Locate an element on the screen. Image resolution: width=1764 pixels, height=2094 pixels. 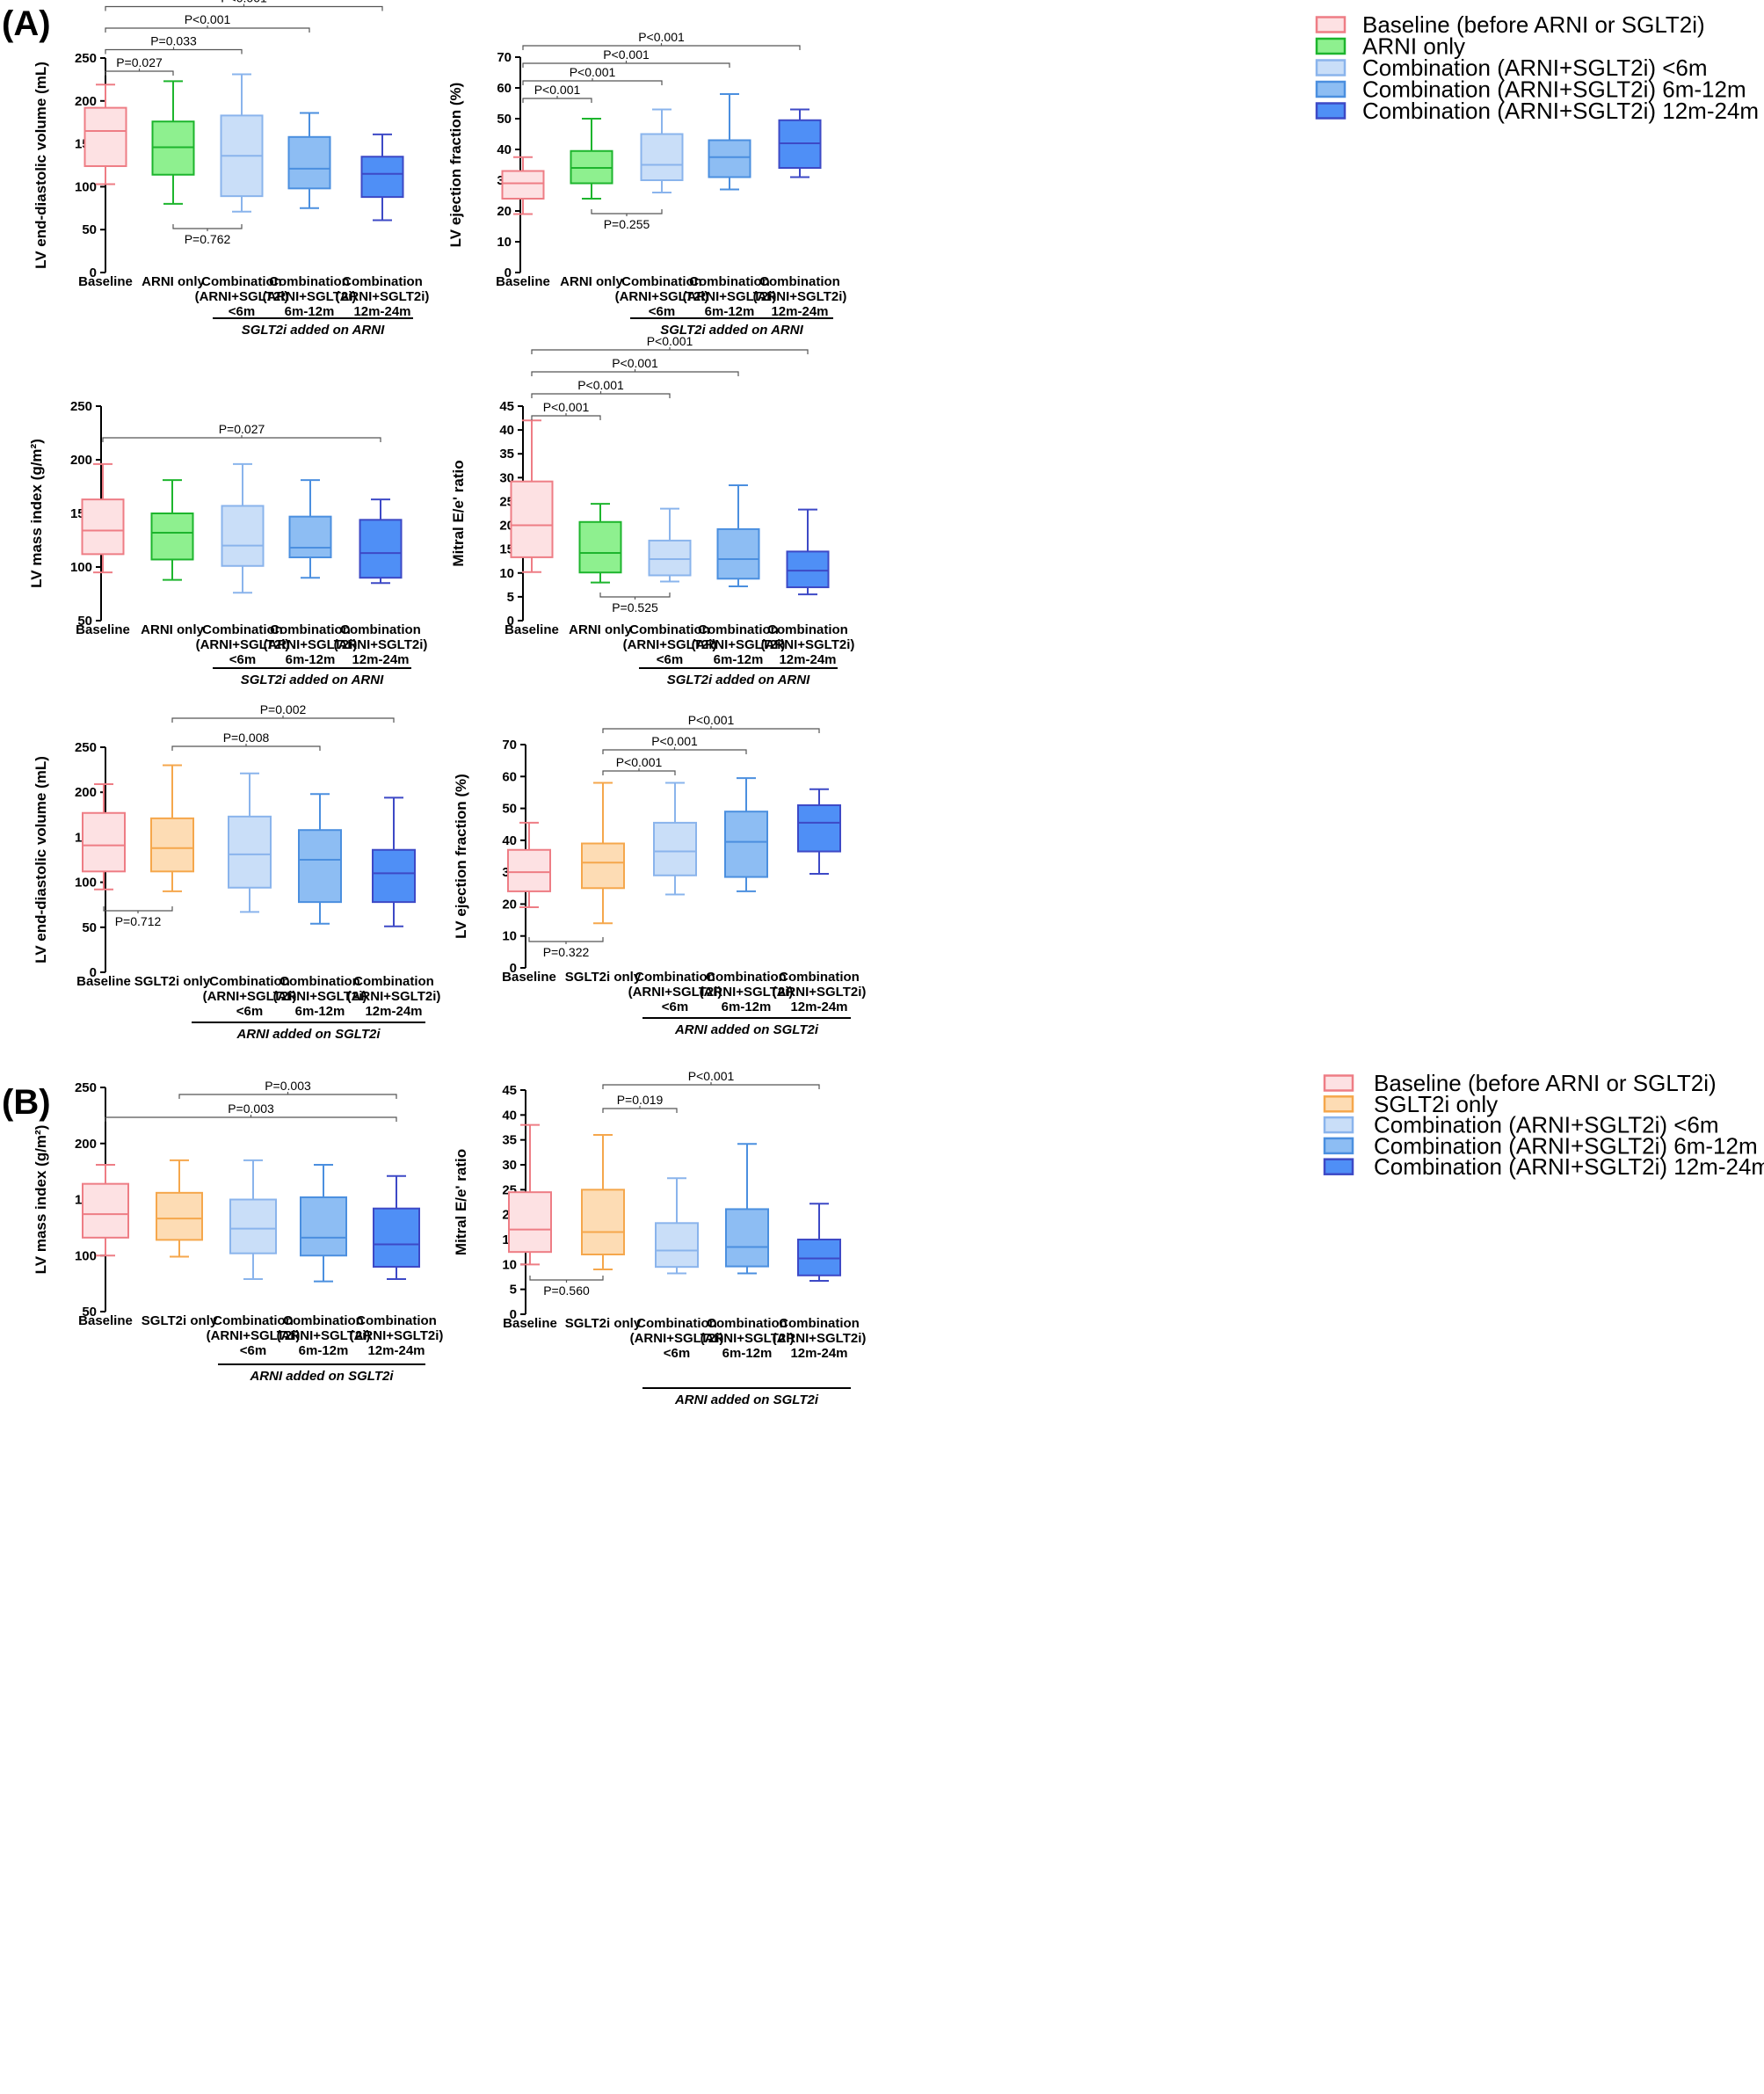
y-tick-label: 60 is located at coordinates (509, 776).